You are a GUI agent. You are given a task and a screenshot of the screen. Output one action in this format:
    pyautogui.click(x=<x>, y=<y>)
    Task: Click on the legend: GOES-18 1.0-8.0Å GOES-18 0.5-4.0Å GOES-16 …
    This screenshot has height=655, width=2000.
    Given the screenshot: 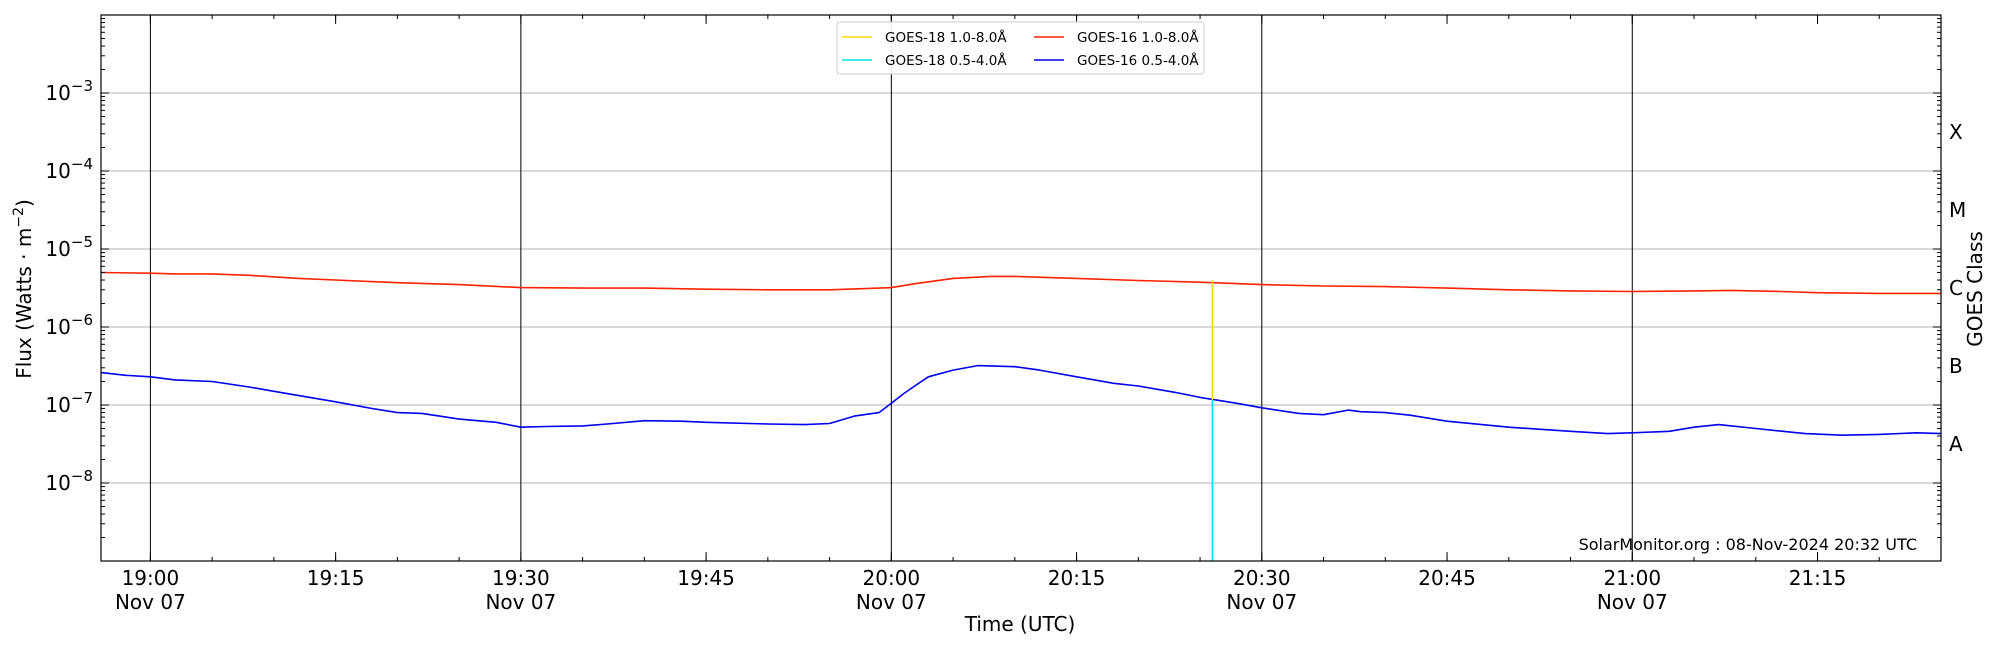 What is the action you would take?
    pyautogui.click(x=1020, y=48)
    